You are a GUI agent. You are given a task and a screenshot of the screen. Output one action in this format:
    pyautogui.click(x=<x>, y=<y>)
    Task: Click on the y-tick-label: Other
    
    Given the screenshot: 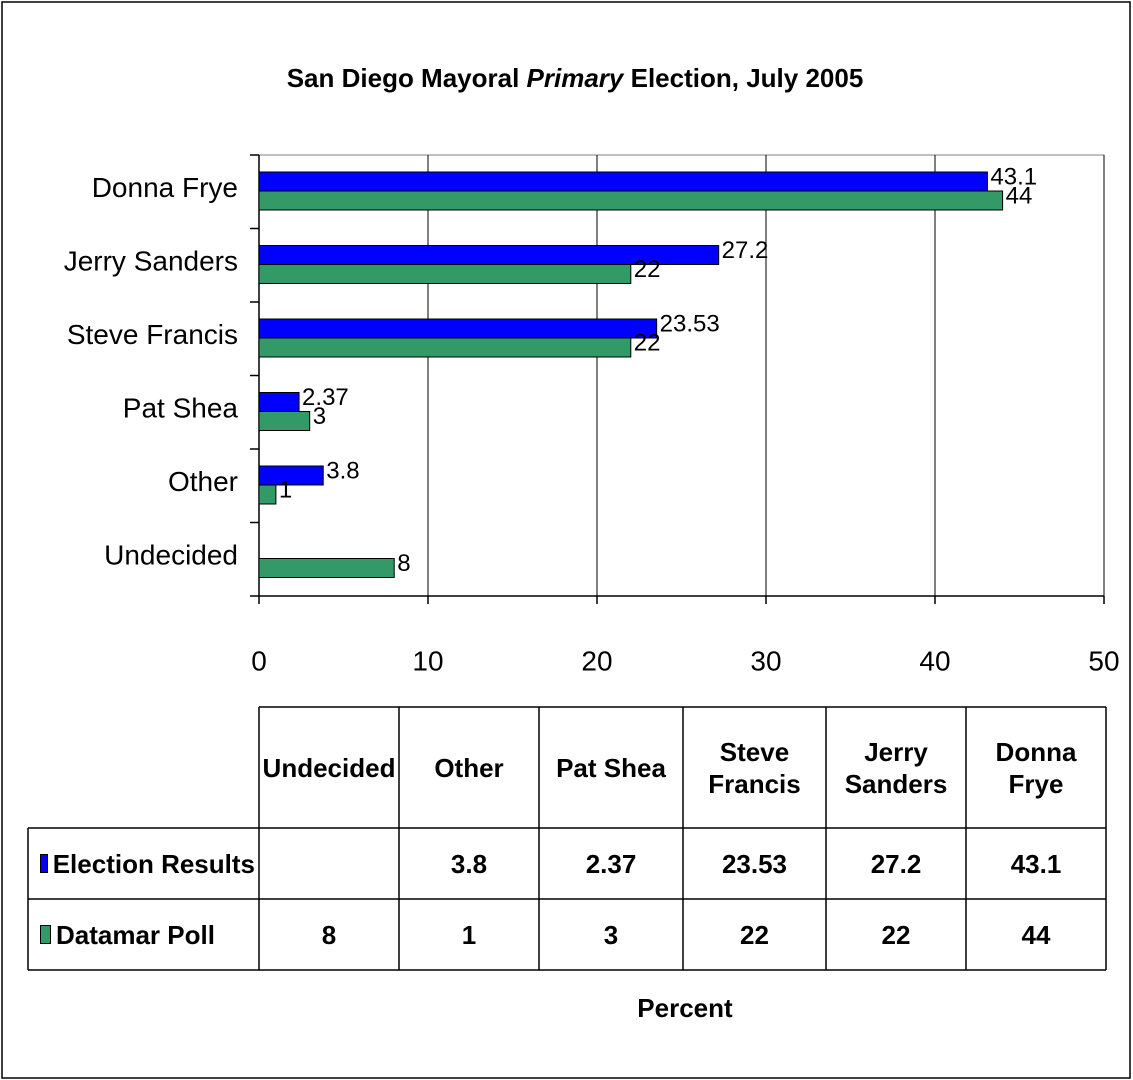 What is the action you would take?
    pyautogui.click(x=203, y=481)
    